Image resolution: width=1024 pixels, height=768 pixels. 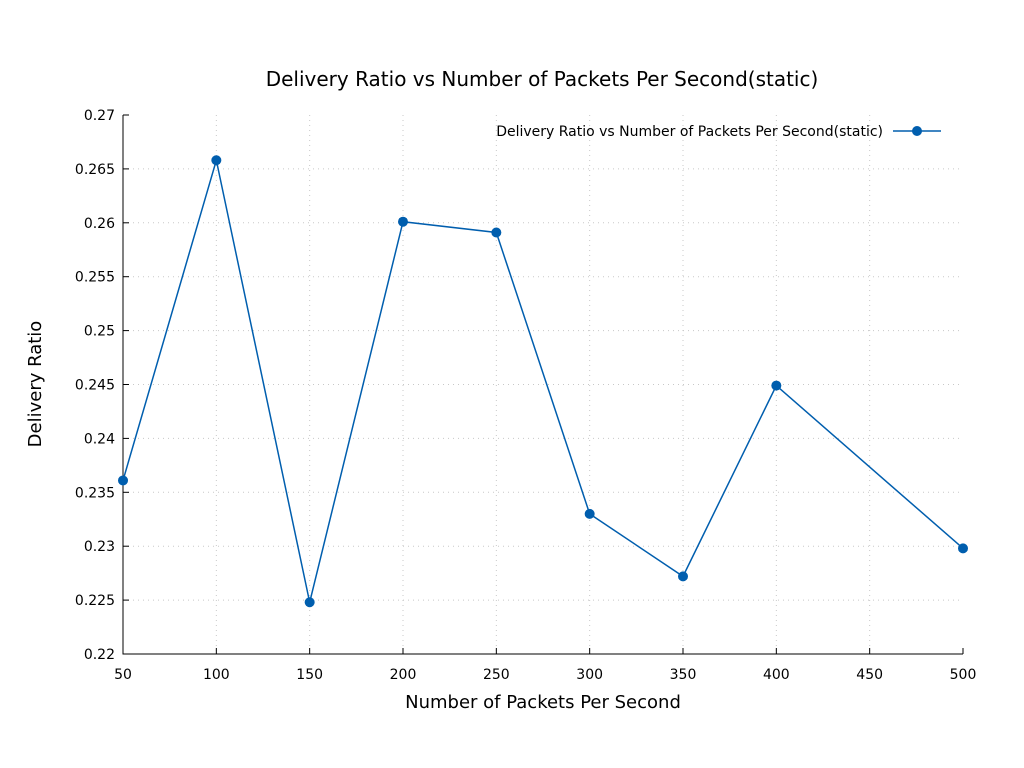 What do you see at coordinates (35, 384) in the screenshot?
I see `y-axis-label: Delivery Ratio` at bounding box center [35, 384].